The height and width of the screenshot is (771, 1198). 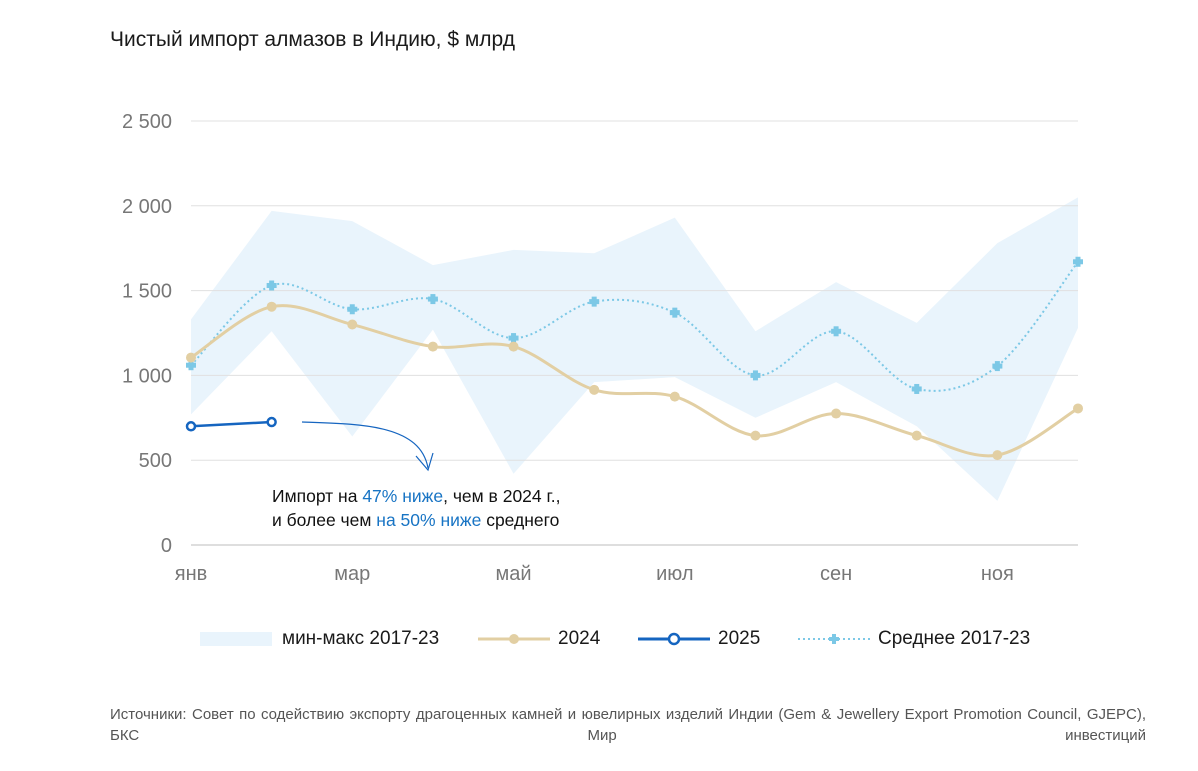 I want to click on legend-swatch-2024, so click(x=514, y=639).